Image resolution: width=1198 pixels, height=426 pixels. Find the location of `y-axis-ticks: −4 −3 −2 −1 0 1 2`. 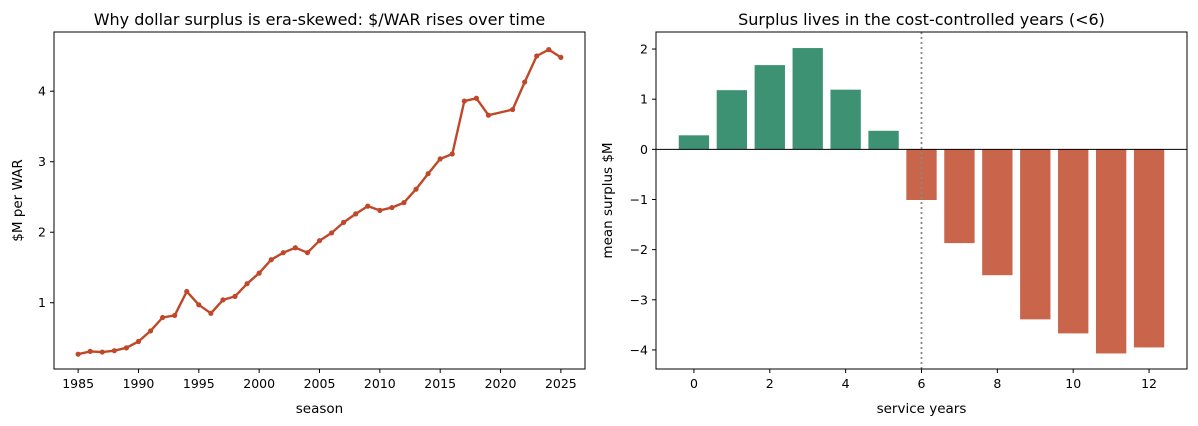

y-axis-ticks: −4 −3 −2 −1 0 1 2 is located at coordinates (643, 199).